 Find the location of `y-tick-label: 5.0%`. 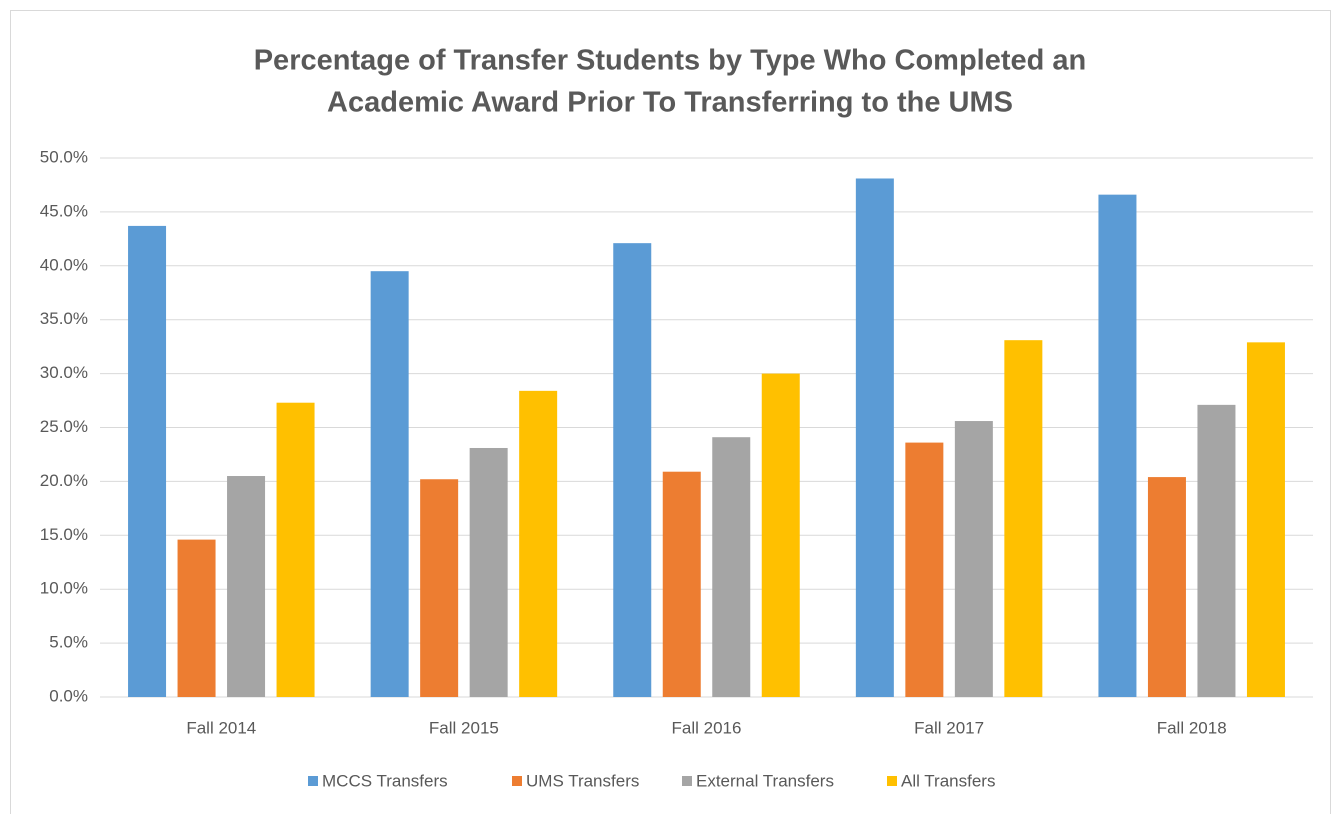

y-tick-label: 5.0% is located at coordinates (68, 642).